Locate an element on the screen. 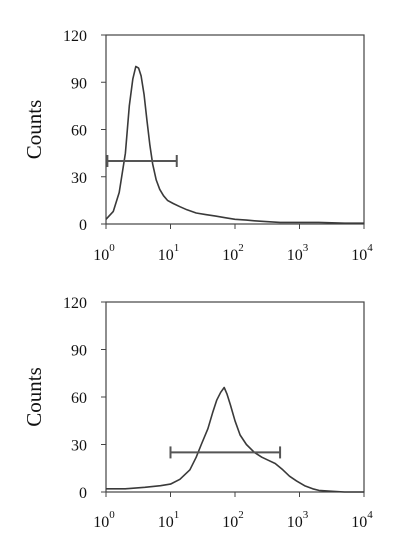 Image resolution: width=413 pixels, height=553 pixels. y-axis-label-1: Counts is located at coordinates (34, 130).